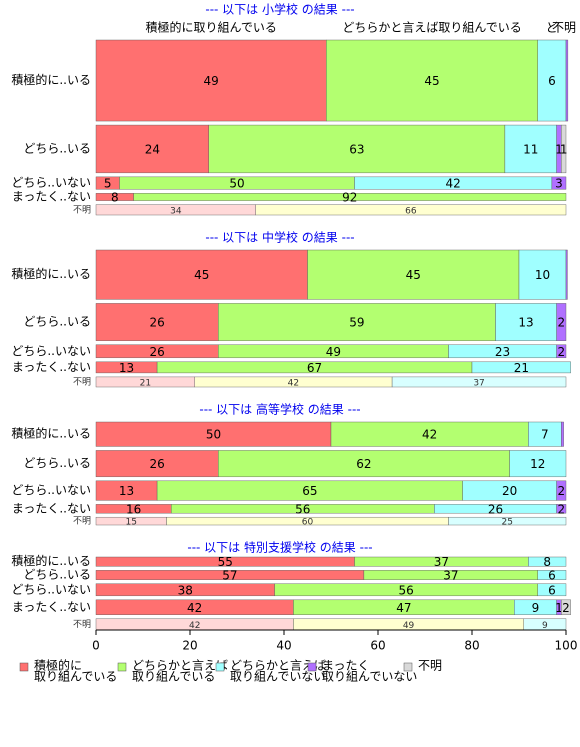 The image size is (580, 747). What do you see at coordinates (229, 576) in the screenshot?
I see `value-label: 57` at bounding box center [229, 576].